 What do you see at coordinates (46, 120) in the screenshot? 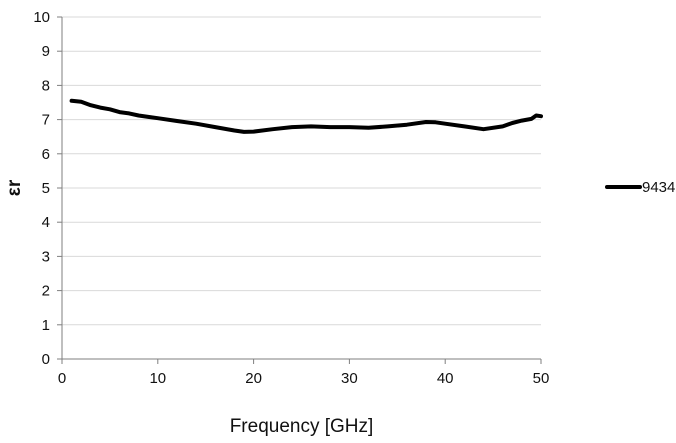
I see `y-tick-label-7: 7` at bounding box center [46, 120].